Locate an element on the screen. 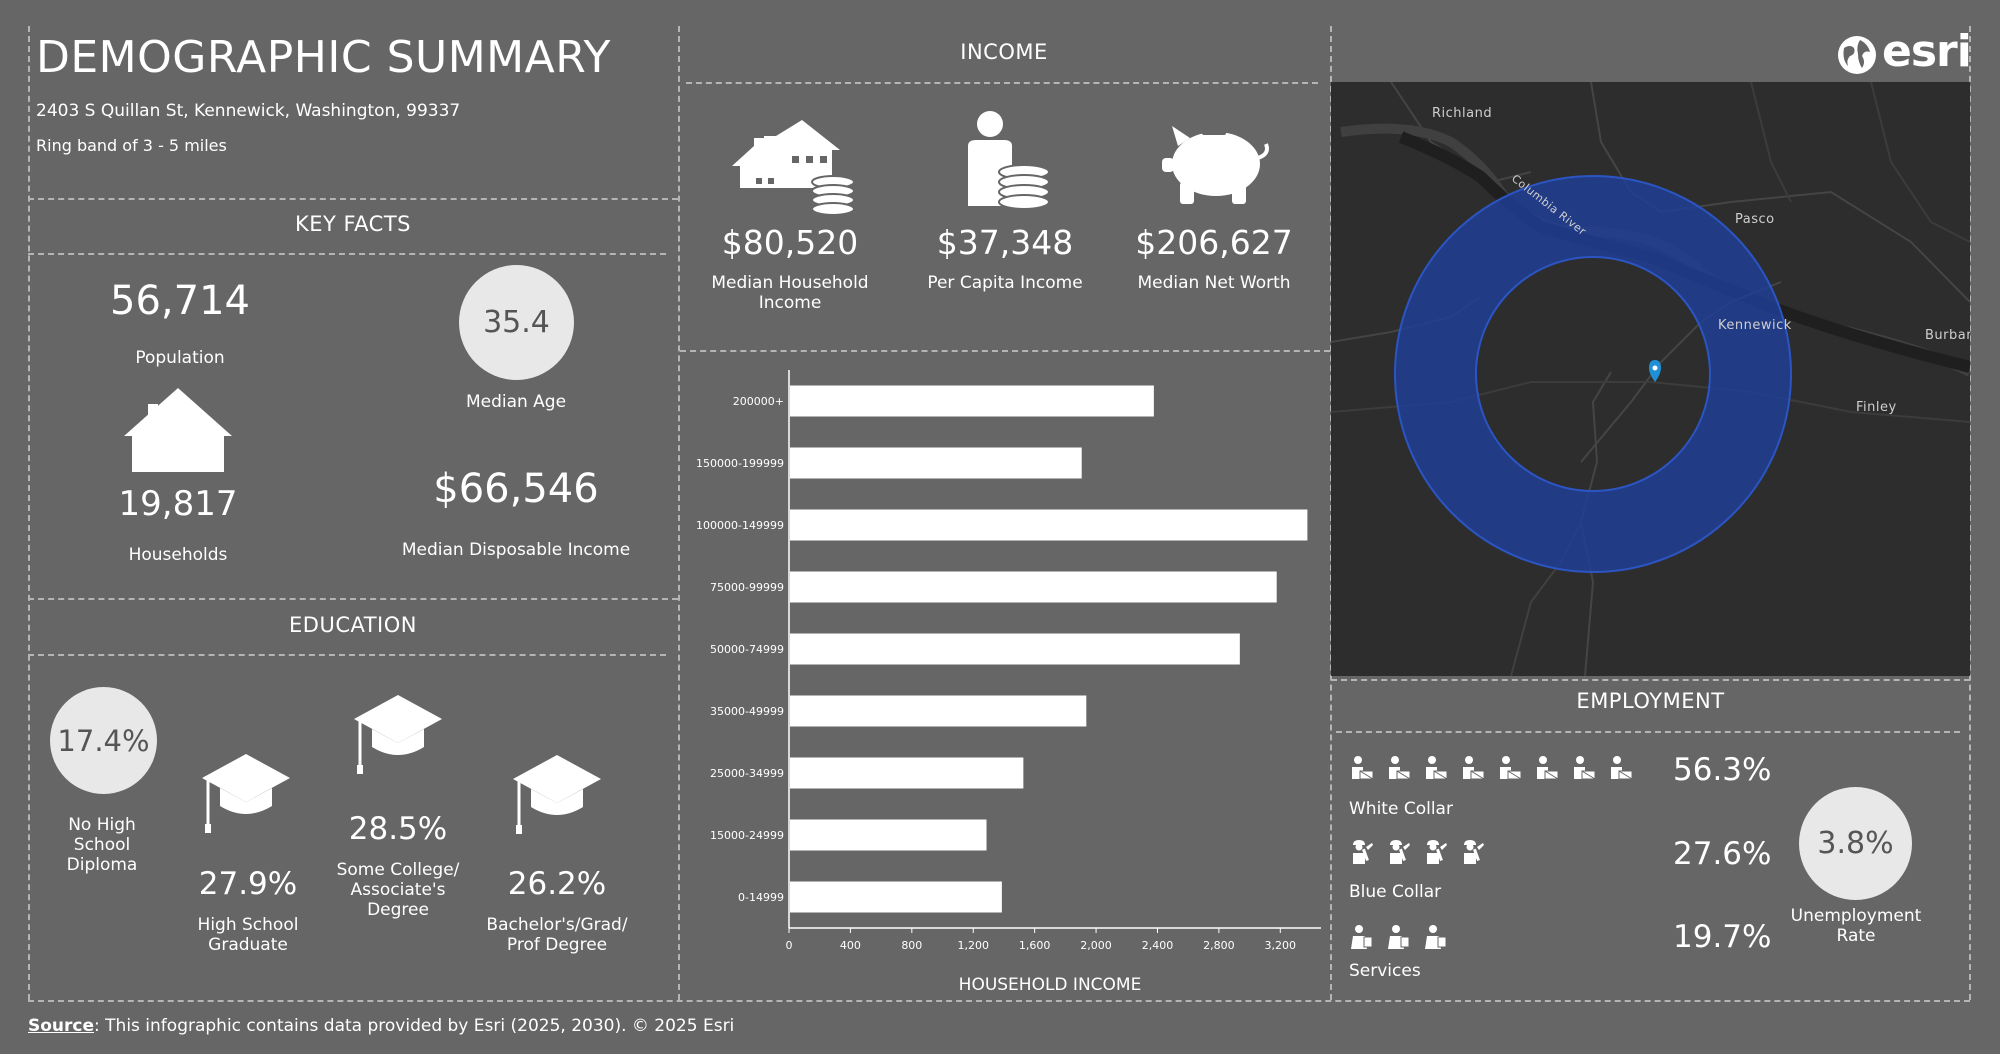 This screenshot has width=2000, height=1054. esri-logo: esri is located at coordinates (1927, 51).